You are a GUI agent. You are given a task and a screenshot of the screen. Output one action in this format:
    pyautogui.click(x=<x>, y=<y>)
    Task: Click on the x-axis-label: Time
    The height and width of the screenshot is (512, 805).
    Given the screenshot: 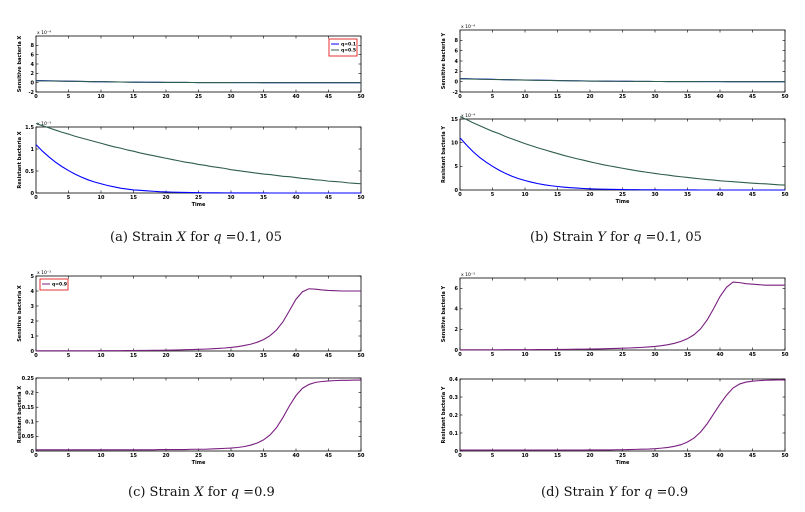 What is the action you would take?
    pyautogui.click(x=199, y=205)
    